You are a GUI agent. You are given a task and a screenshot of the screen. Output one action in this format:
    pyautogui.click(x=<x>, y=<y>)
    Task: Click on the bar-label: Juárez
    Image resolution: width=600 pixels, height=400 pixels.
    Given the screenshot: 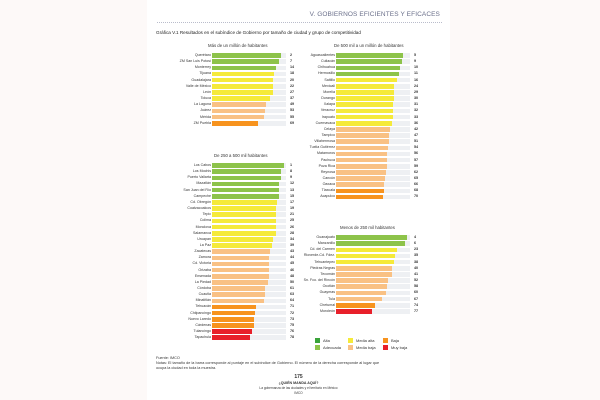 What is the action you would take?
    pyautogui.click(x=205, y=110)
    